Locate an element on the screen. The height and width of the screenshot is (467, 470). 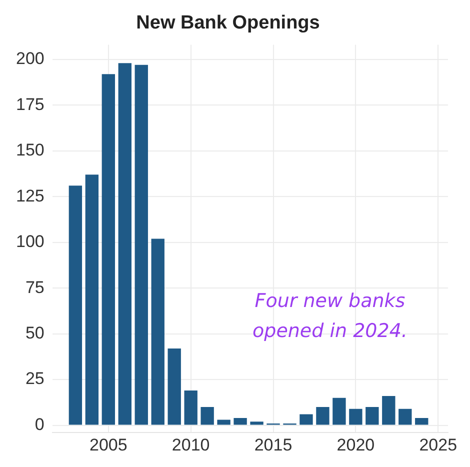
x-tick-label: 2015 is located at coordinates (273, 444).